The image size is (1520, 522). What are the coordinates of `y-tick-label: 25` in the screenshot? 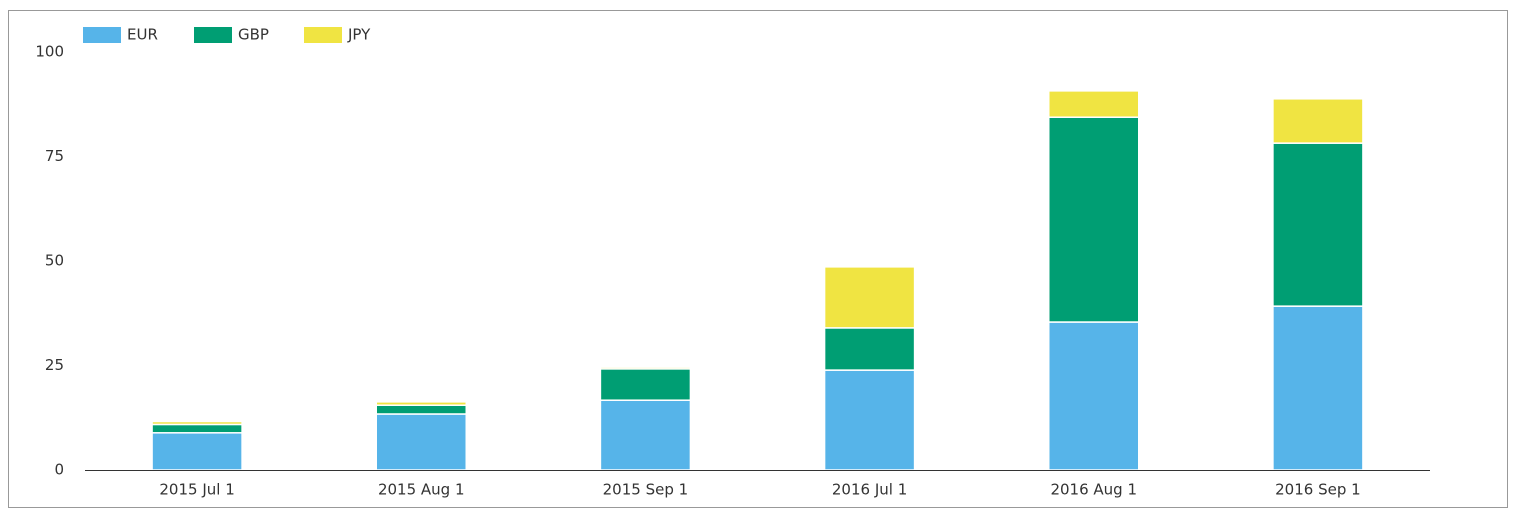 It's located at (54, 365).